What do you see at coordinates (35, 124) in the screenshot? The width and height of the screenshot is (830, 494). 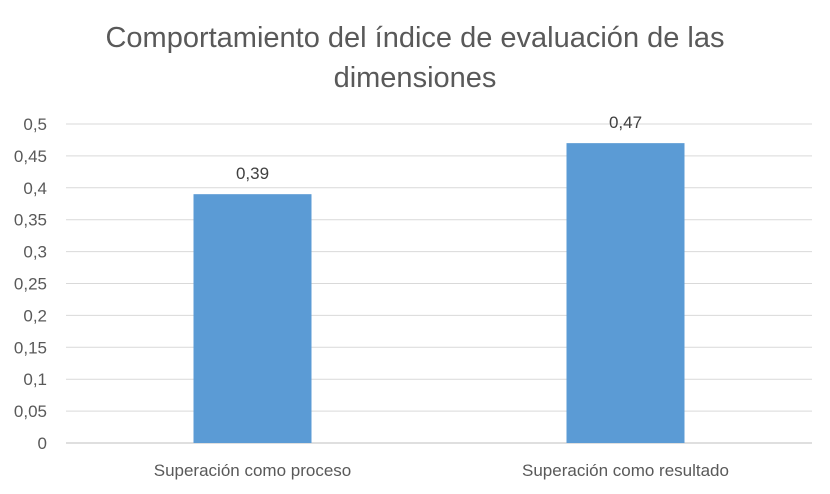 I see `y-tick-label: 0,5` at bounding box center [35, 124].